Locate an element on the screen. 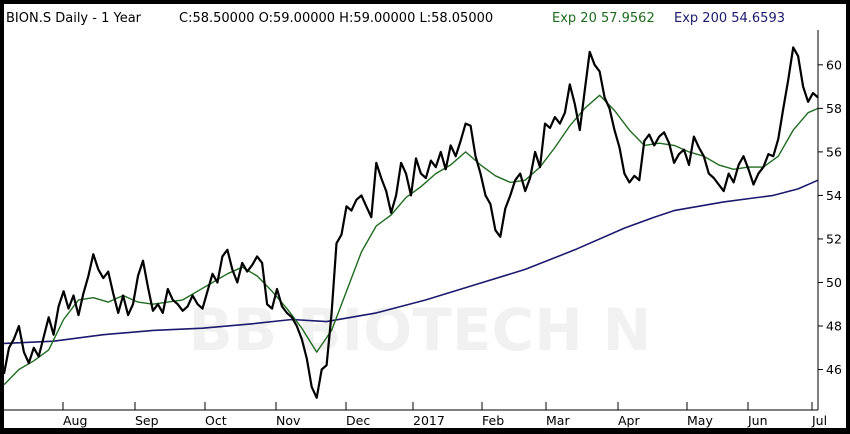 The height and width of the screenshot is (434, 850). ema200-legend: Exp 200 54.6593 is located at coordinates (729, 18).